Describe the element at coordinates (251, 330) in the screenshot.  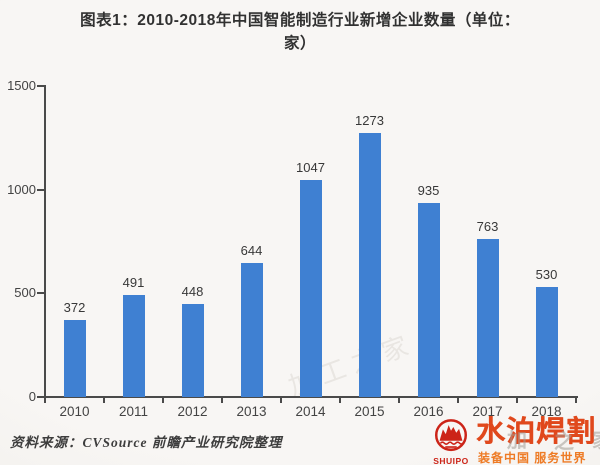
I see `bar-2013` at that location.